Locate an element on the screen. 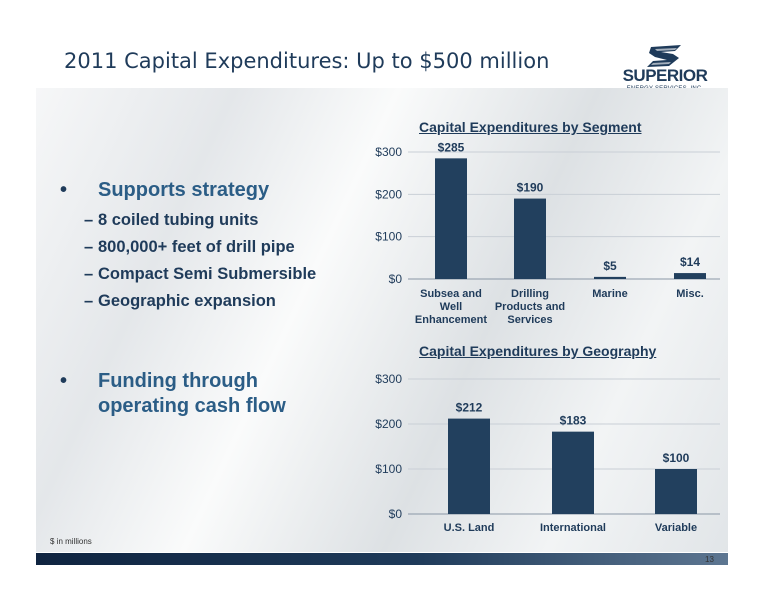  sub-bullet-geographic: – Geographic expansion is located at coordinates (210, 301).